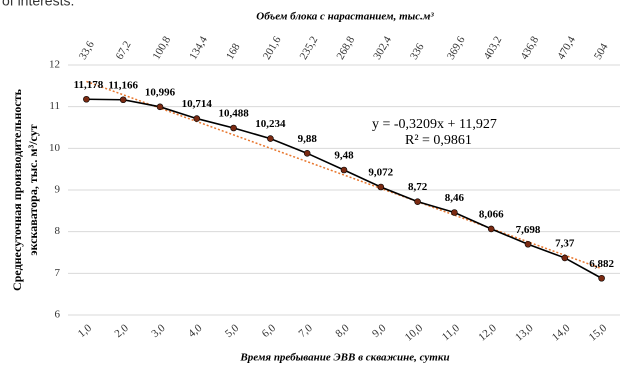 Image resolution: width=625 pixels, height=367 pixels. Describe the element at coordinates (308, 139) in the screenshot. I see `value-label: 9,88` at that location.